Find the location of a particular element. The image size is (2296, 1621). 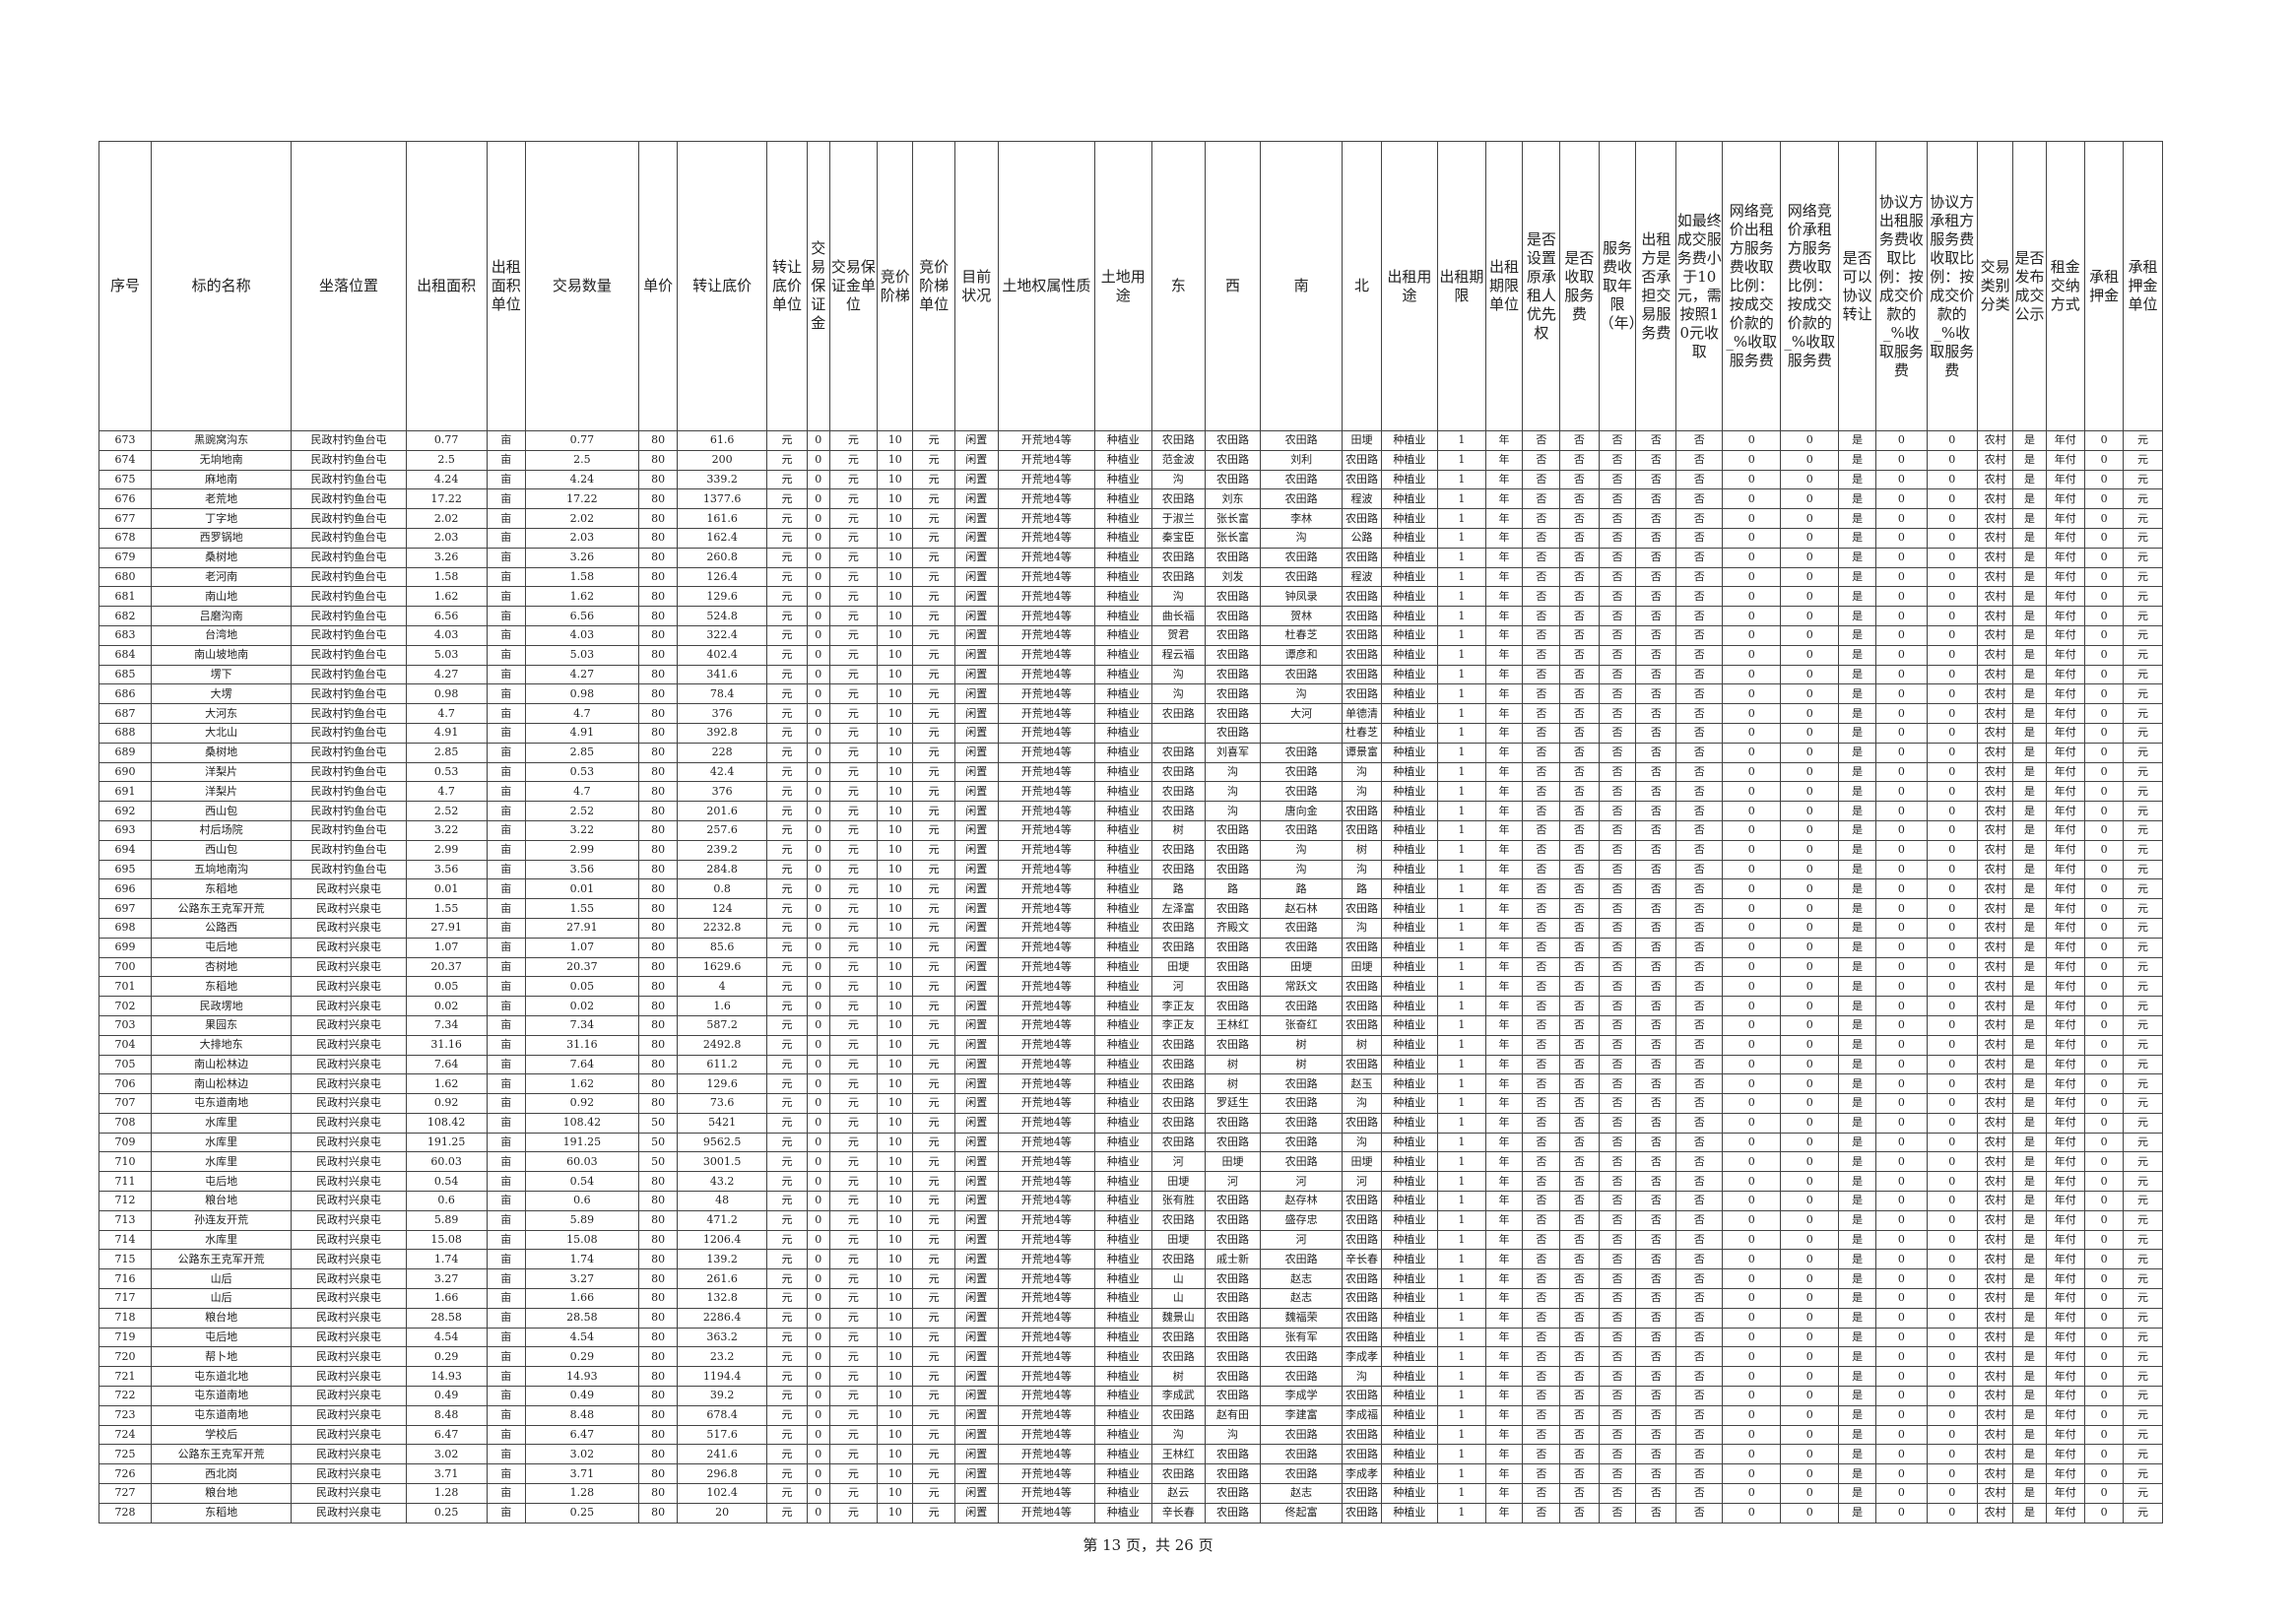

table-cell: 0.01 is located at coordinates (446, 889).